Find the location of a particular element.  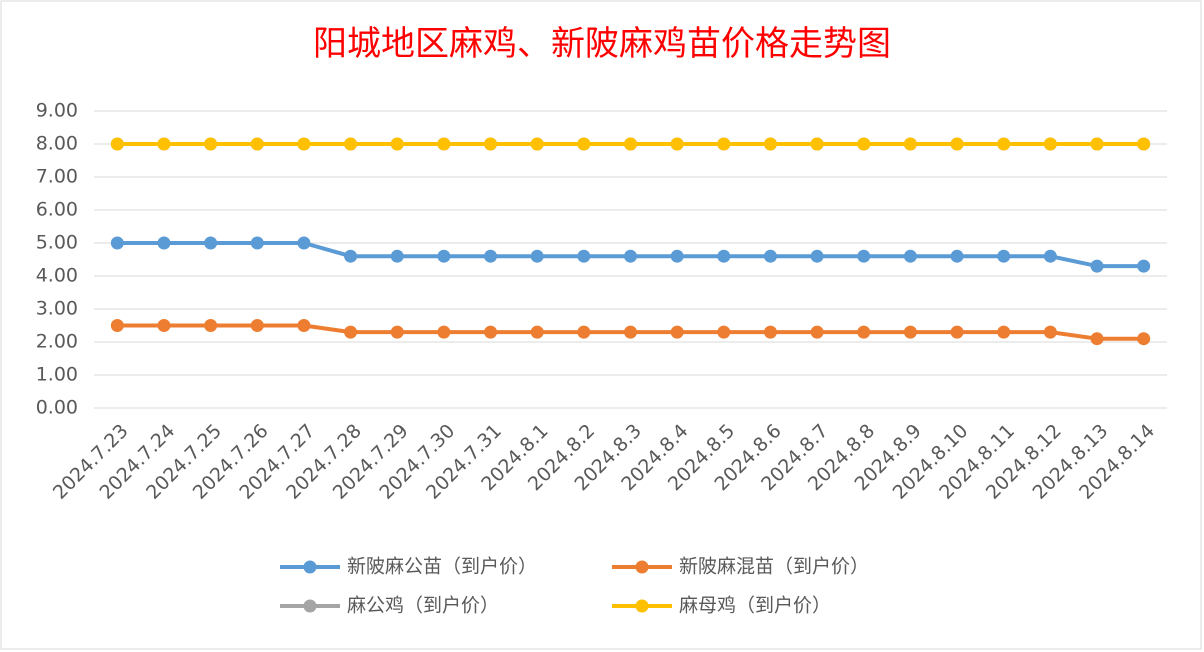

legend-label: 麻公鸡（到户价） is located at coordinates (423, 606).